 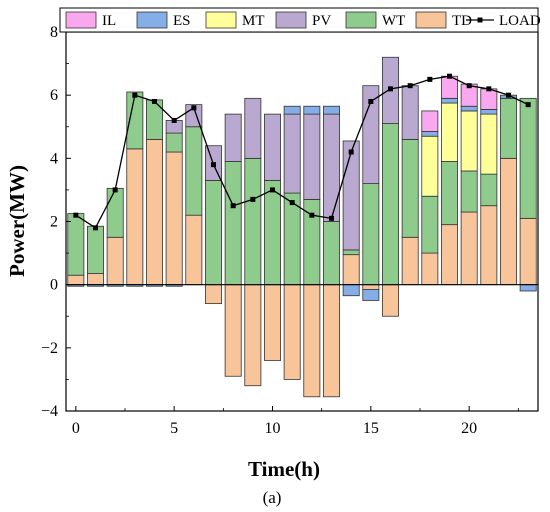 What do you see at coordinates (292, 110) in the screenshot?
I see `bar-es-h11` at bounding box center [292, 110].